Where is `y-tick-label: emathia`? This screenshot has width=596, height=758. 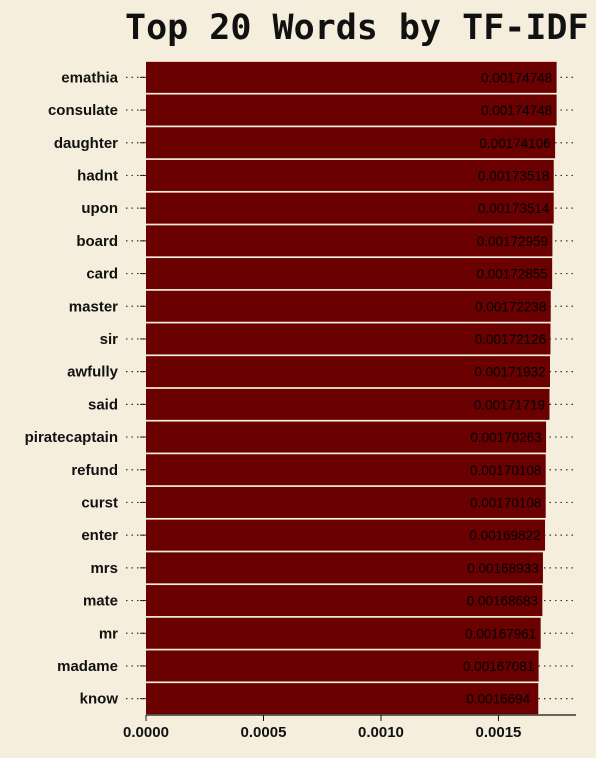 y-tick-label: emathia is located at coordinates (89, 77).